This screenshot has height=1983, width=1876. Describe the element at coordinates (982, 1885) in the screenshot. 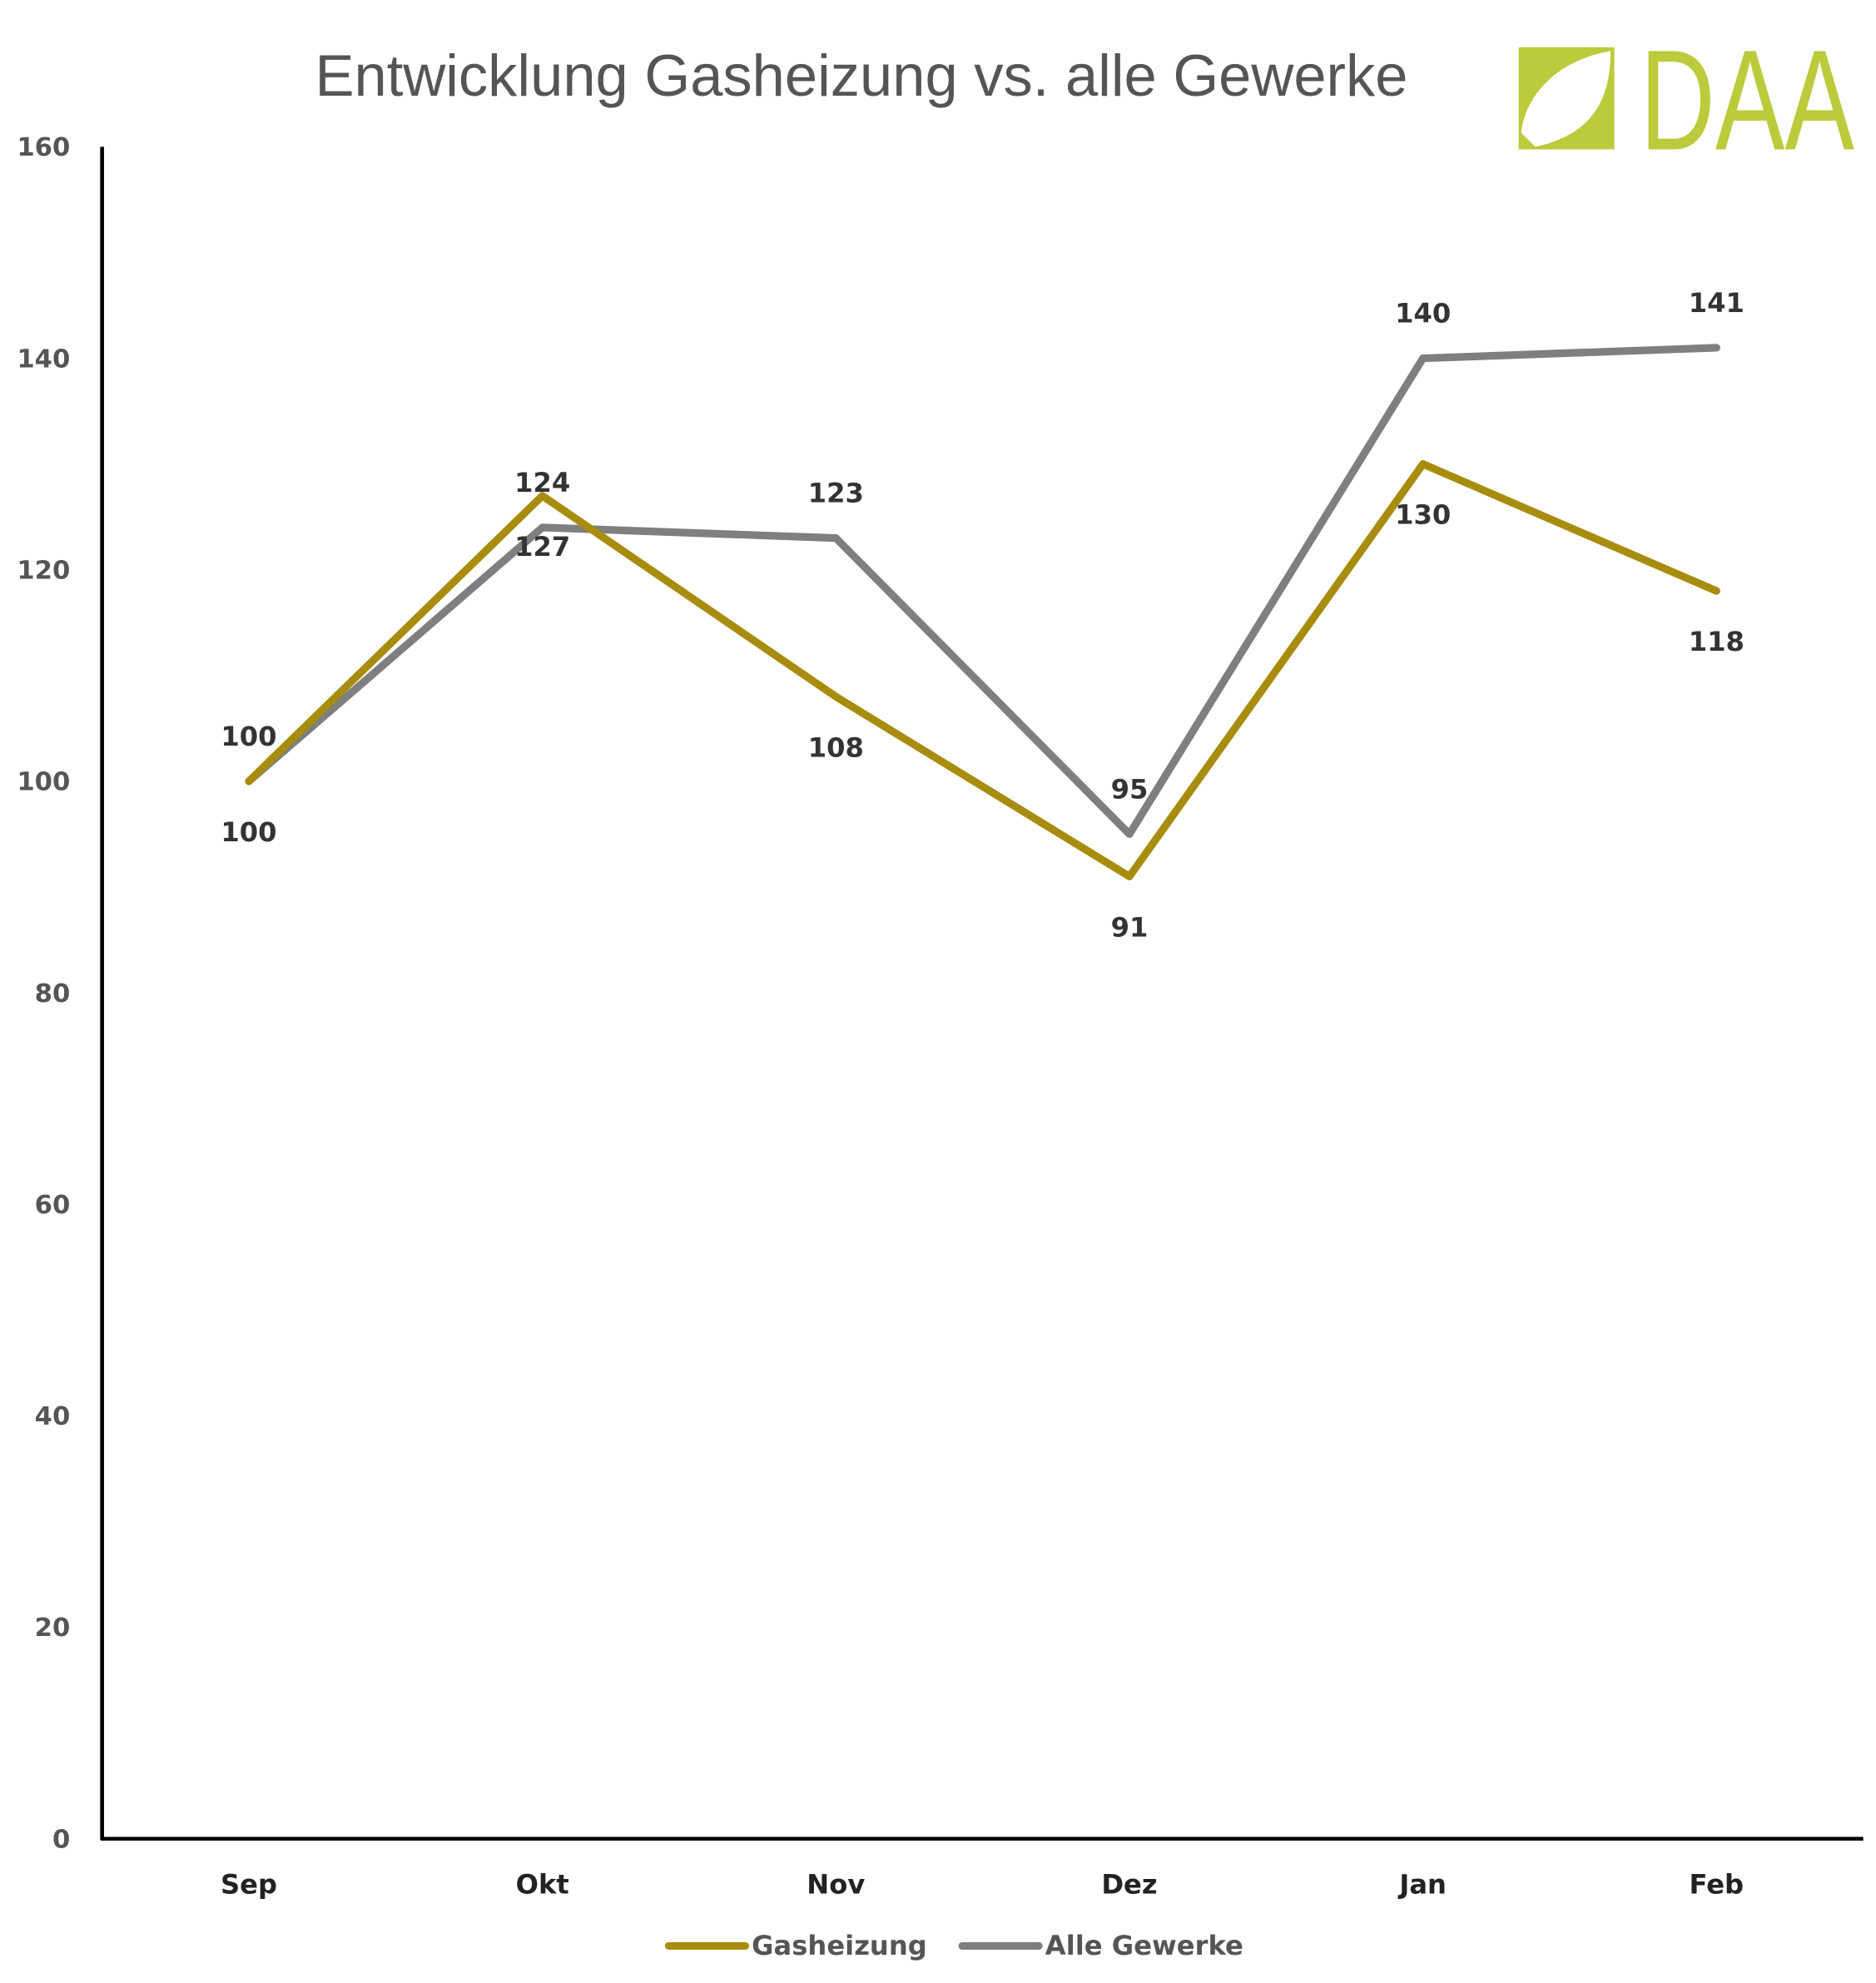

I see `x-axis-categories: Sep Okt Nov Dez Jan Feb` at that location.